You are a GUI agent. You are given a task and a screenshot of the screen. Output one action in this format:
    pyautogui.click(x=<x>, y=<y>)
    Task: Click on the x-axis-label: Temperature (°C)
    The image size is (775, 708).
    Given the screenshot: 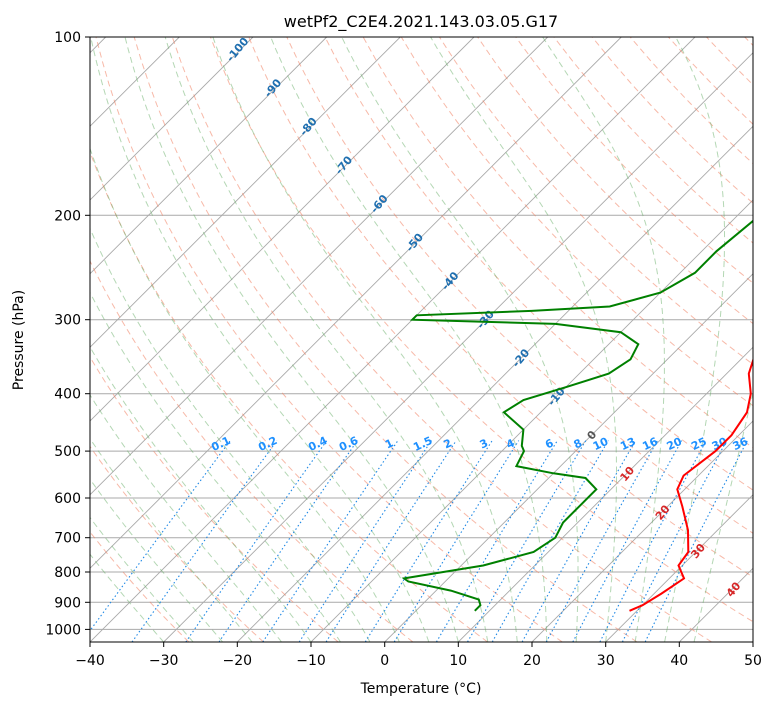 What is the action you would take?
    pyautogui.click(x=421, y=689)
    